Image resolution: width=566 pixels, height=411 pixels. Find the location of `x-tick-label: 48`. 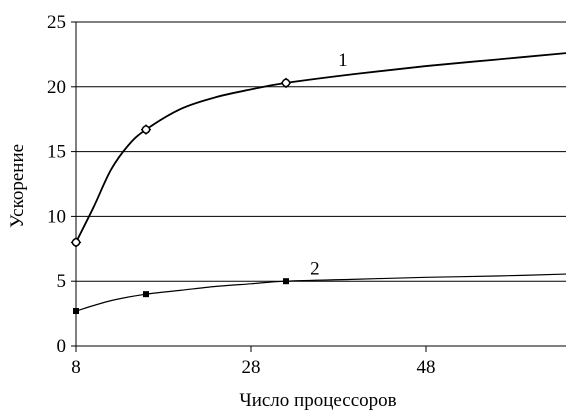

x-tick-label: 48 is located at coordinates (426, 367).